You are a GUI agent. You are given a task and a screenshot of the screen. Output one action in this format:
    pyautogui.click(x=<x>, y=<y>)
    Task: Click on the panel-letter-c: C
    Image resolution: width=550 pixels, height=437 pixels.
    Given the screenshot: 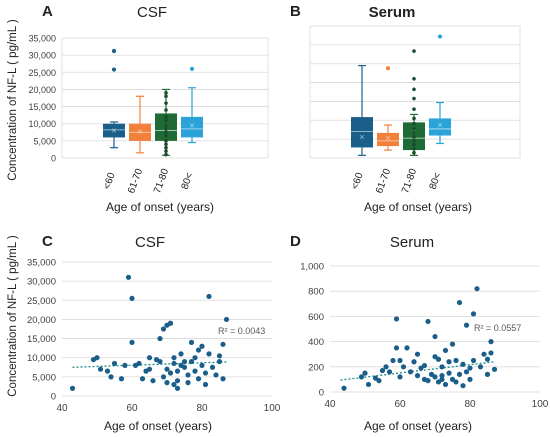 What is the action you would take?
    pyautogui.click(x=47, y=241)
    